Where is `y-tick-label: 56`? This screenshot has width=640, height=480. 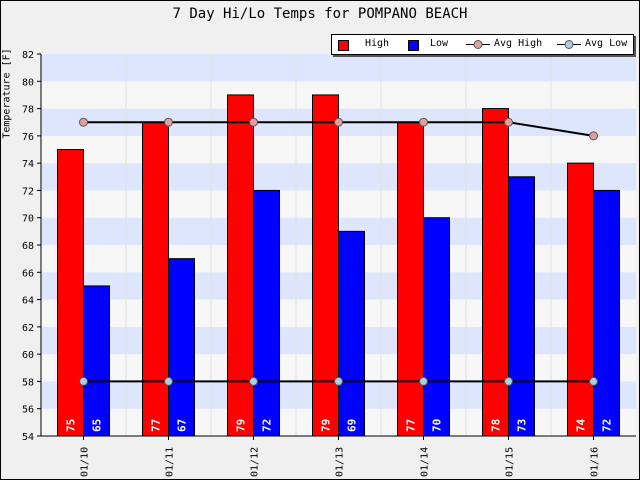
y-tick-label: 56 is located at coordinates (28, 410).